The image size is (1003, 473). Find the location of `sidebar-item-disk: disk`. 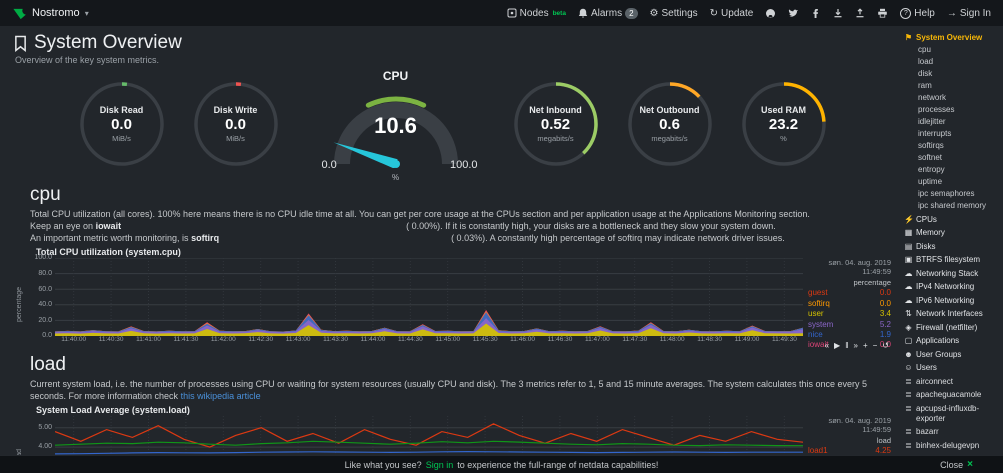

sidebar-item-disk: disk is located at coordinates (952, 74).